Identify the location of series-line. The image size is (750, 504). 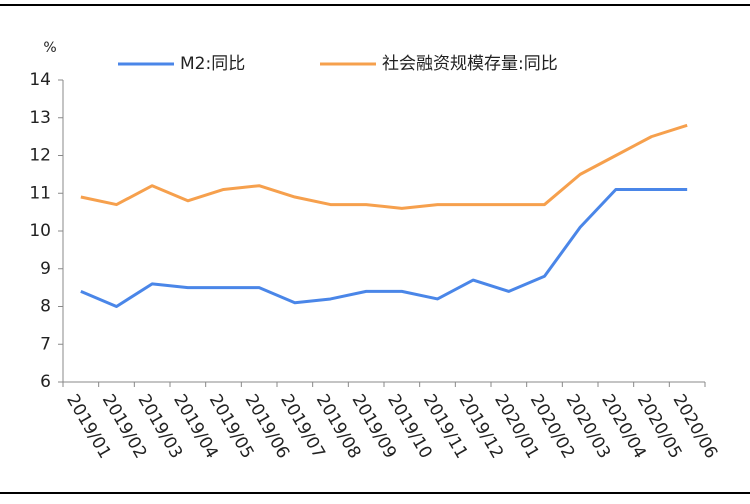
(384, 166).